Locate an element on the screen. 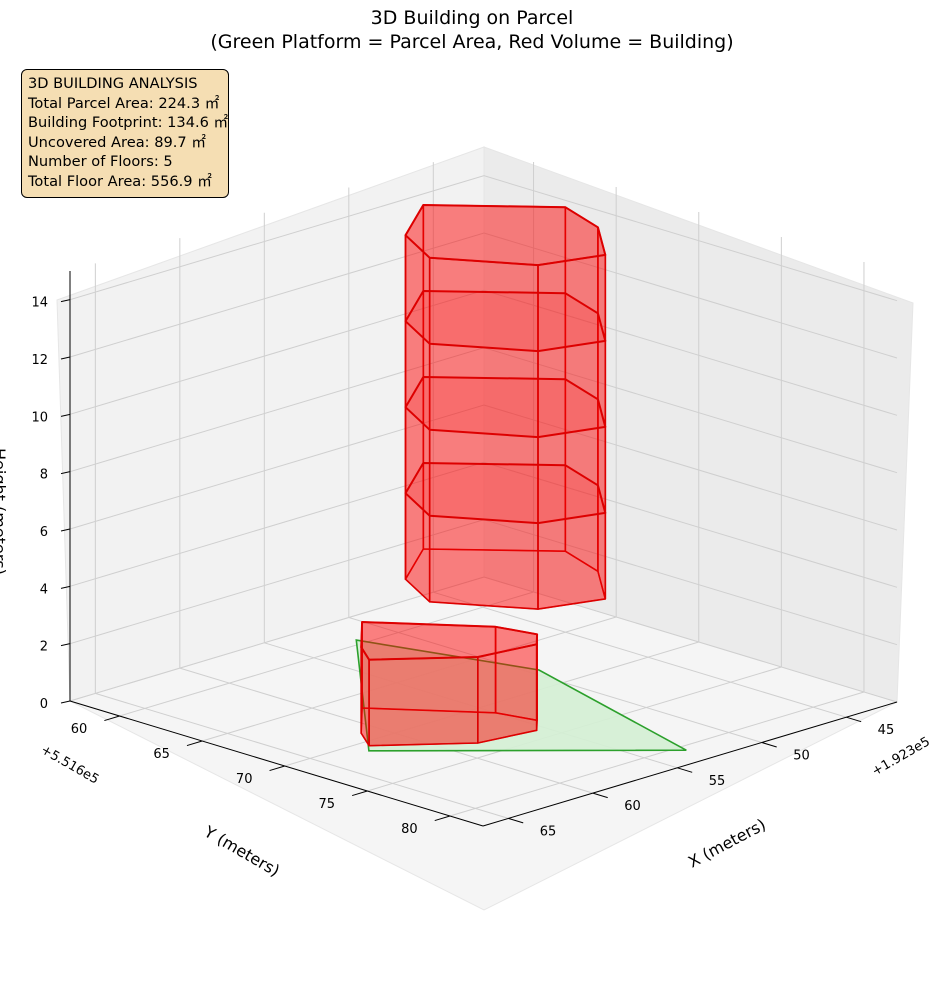 The width and height of the screenshot is (944, 992). z-axis-label: Height (meters) is located at coordinates (4, 511).